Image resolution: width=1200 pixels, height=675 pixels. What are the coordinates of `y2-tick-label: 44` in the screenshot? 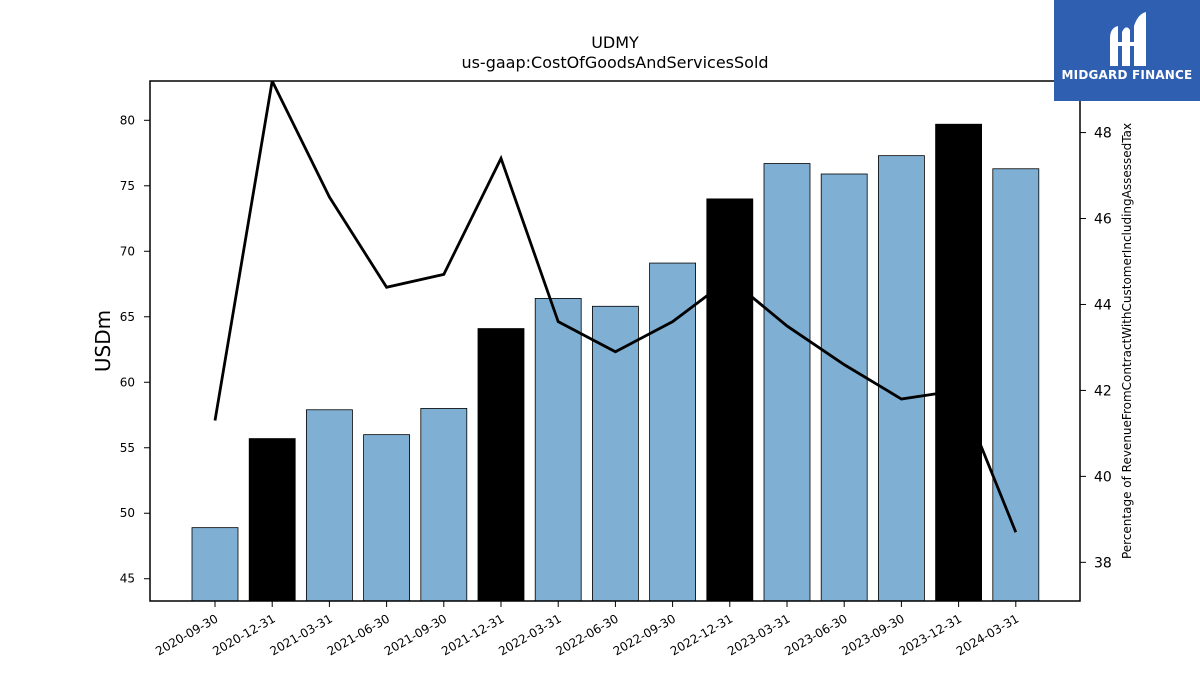 It's located at (1103, 305).